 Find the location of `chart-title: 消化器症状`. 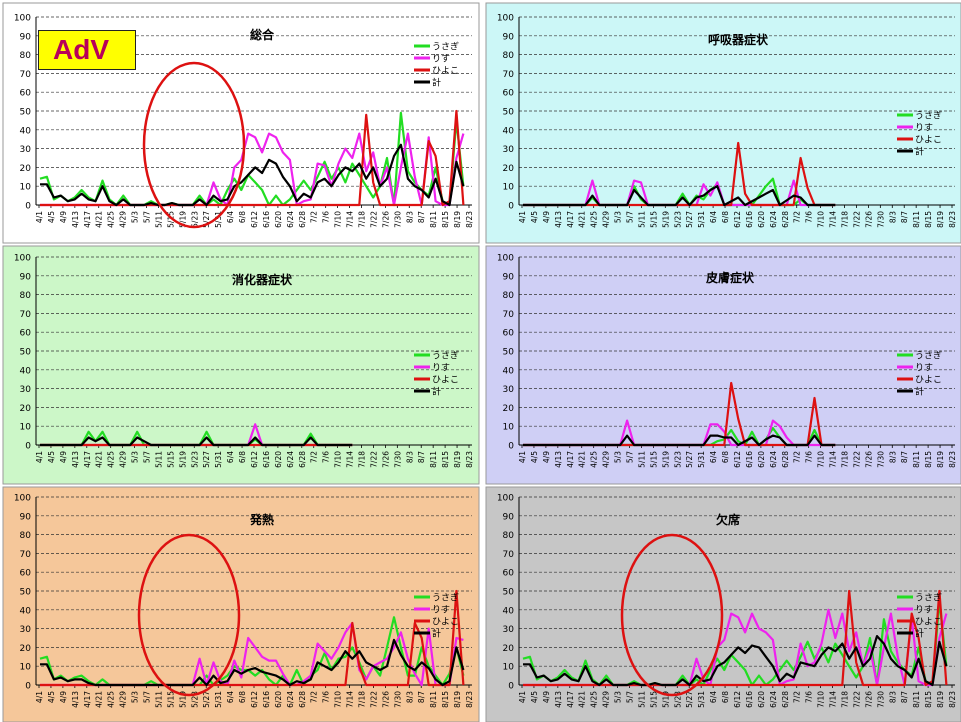

chart-title: 消化器症状 is located at coordinates (262, 279).